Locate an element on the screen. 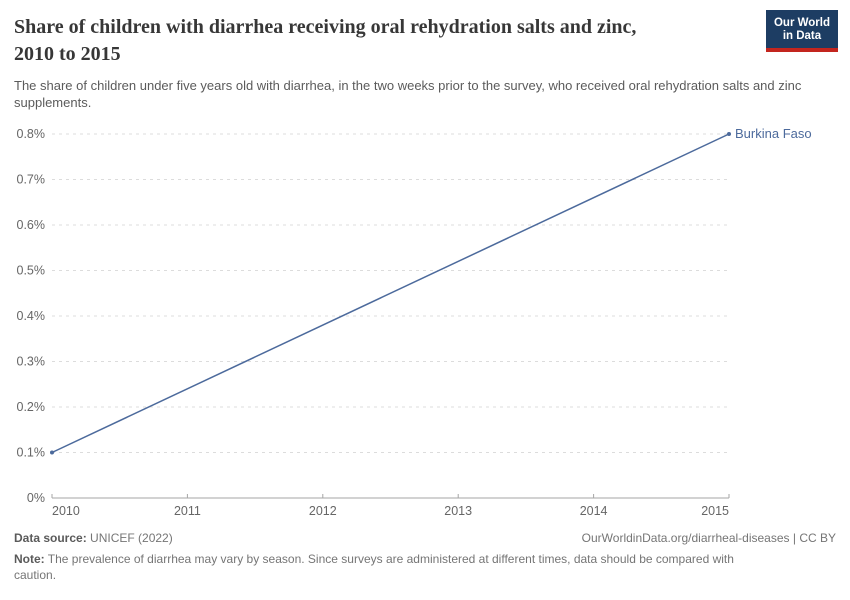 The image size is (850, 600). owid-logo-line2: in Data is located at coordinates (802, 36).